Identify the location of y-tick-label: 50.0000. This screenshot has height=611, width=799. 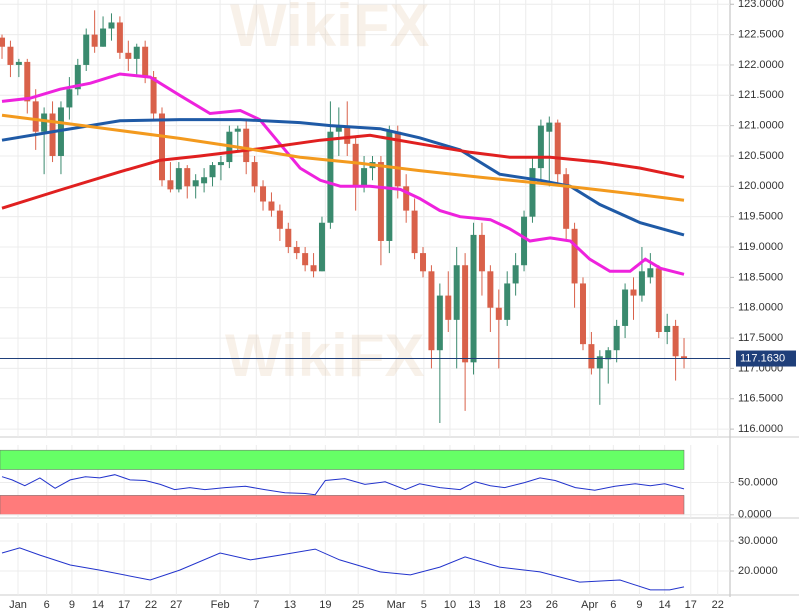
(758, 482).